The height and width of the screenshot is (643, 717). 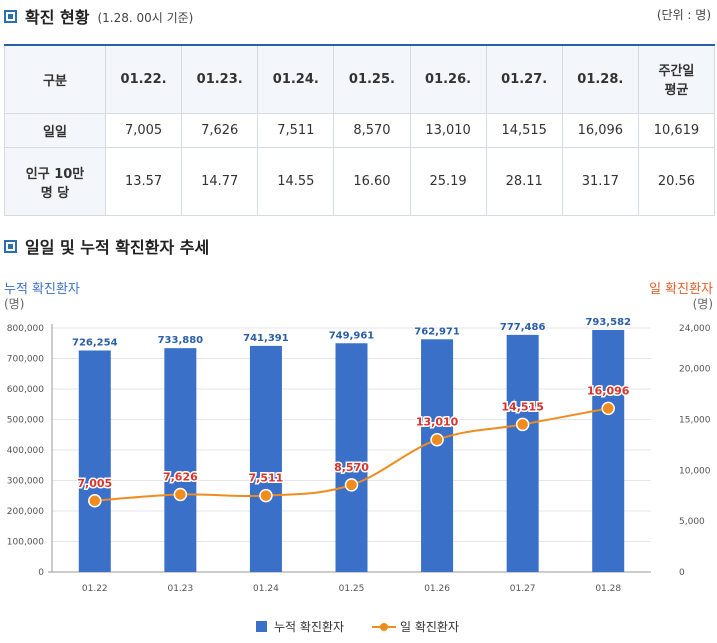 I want to click on left-axis-title: 누적 확진환자, so click(x=42, y=289).